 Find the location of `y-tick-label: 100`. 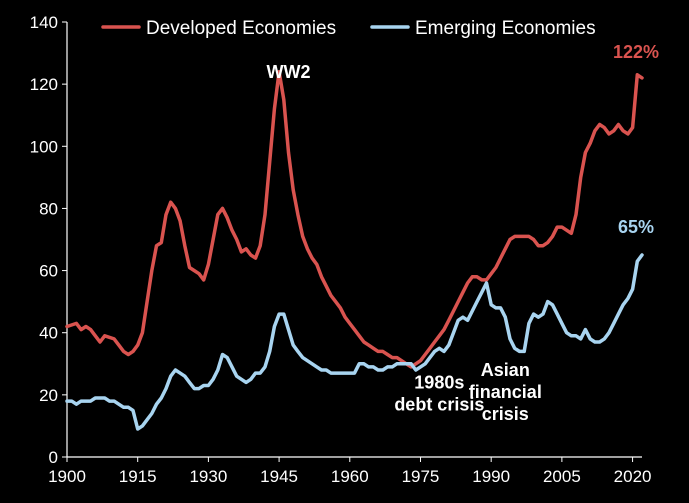

y-tick-label: 100 is located at coordinates (44, 146).